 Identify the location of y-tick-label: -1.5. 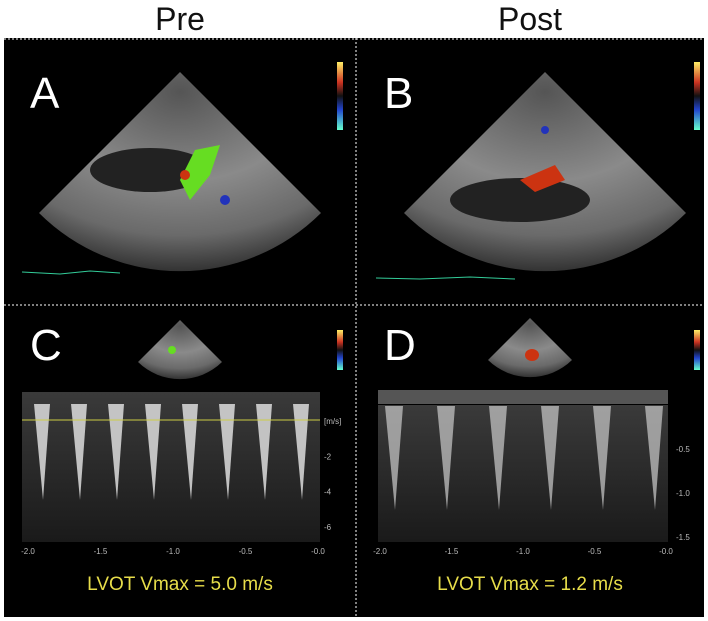
(683, 537).